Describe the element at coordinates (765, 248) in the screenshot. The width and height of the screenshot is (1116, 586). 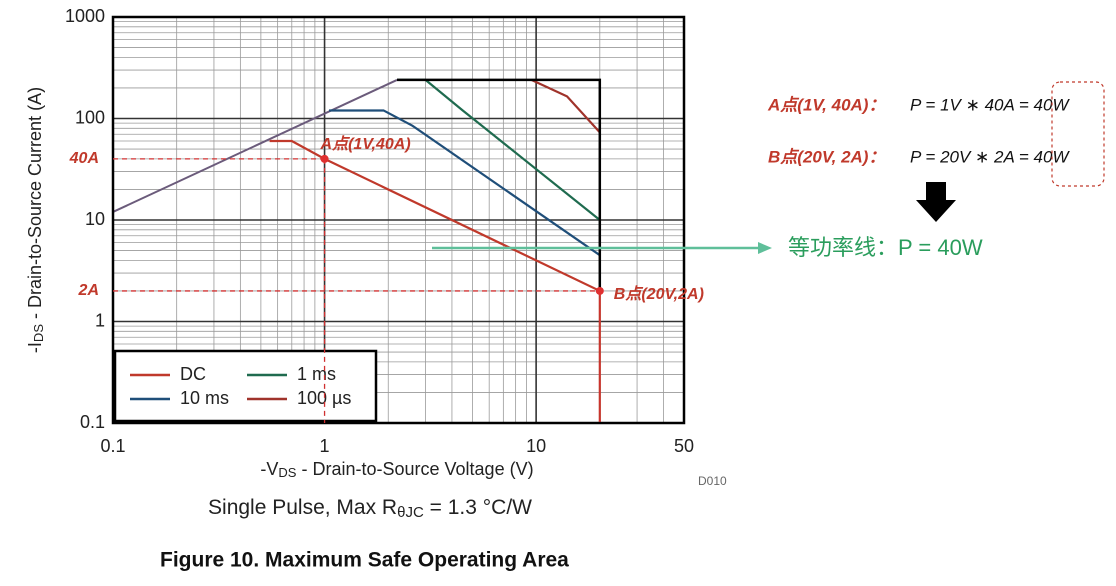
I see `pointer-head` at that location.